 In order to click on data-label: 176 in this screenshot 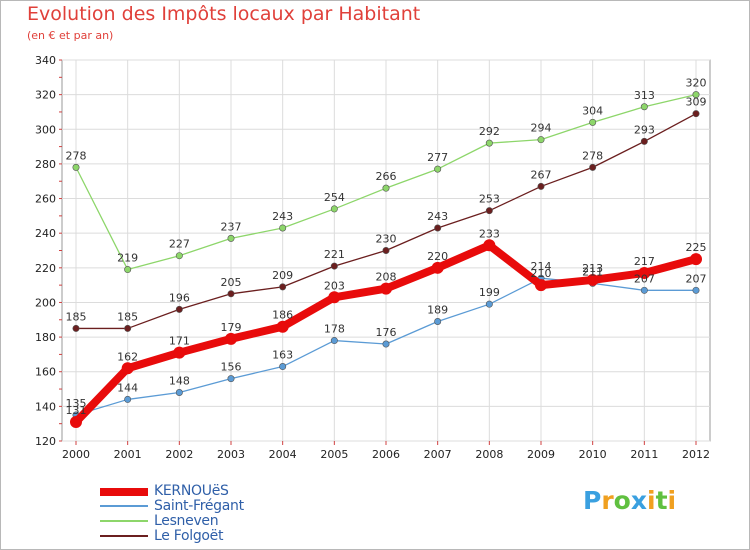, I will do `click(386, 332)`.